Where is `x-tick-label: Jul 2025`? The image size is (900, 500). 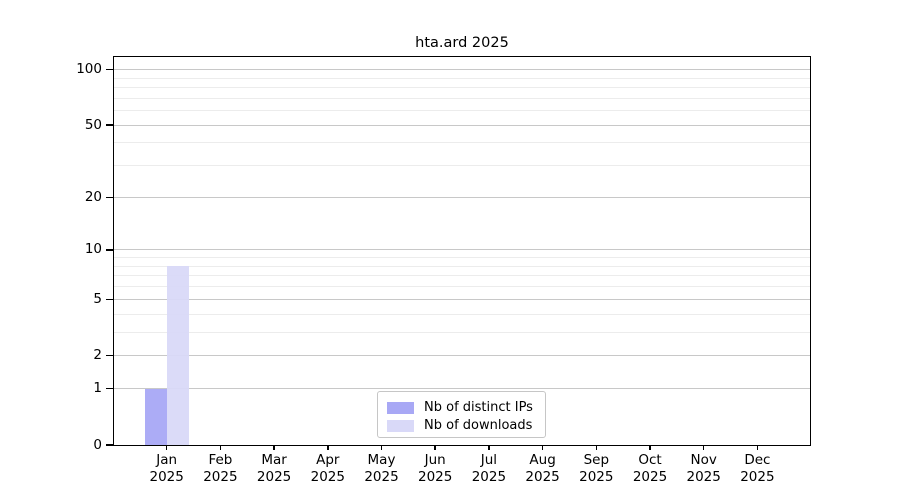
x-tick-label: Jul 2025 is located at coordinates (489, 468).